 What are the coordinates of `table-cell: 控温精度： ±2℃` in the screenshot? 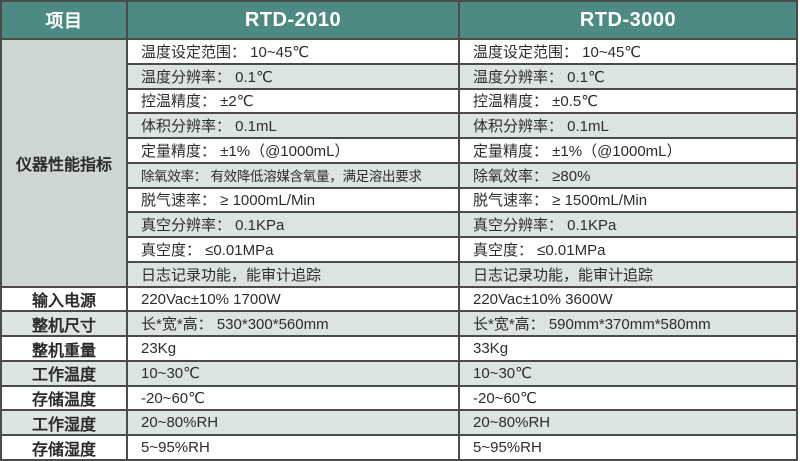 It's located at (293, 101).